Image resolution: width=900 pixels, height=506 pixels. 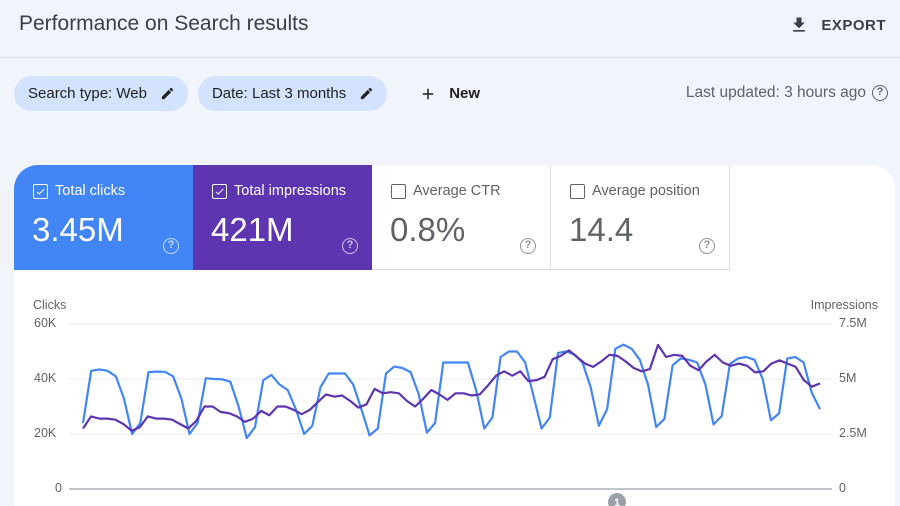 I want to click on y-tick-left: 20K, so click(x=45, y=433).